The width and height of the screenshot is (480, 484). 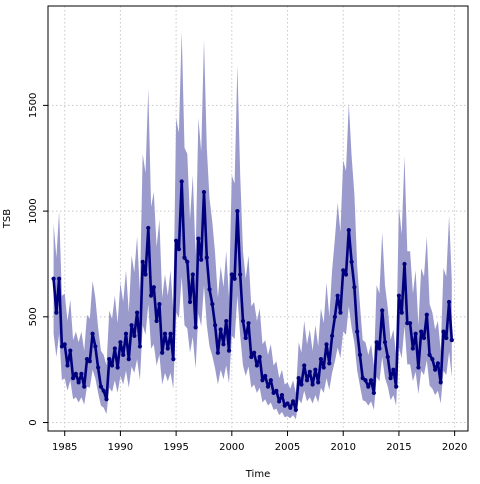 What do you see at coordinates (33, 422) in the screenshot?
I see `y-tick-label: 0` at bounding box center [33, 422].